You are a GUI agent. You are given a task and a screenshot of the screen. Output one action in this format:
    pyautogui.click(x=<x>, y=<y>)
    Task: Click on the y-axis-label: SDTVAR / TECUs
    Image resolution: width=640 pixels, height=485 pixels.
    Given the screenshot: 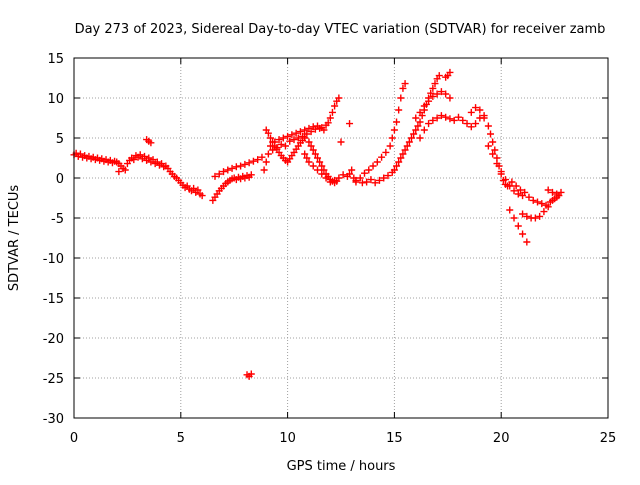 What is the action you would take?
    pyautogui.click(x=14, y=238)
    